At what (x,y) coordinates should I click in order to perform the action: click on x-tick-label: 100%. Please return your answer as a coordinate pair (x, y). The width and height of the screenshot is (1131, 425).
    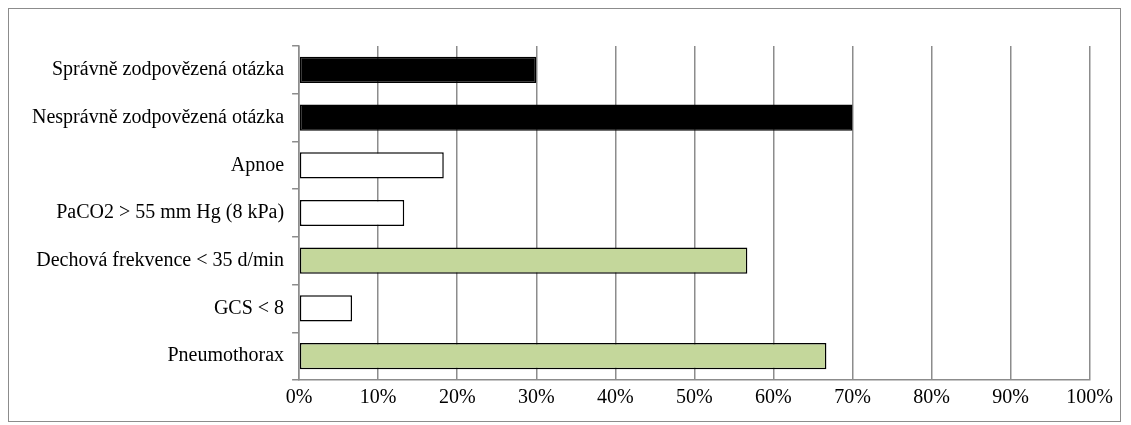
    Looking at the image, I should click on (1090, 396).